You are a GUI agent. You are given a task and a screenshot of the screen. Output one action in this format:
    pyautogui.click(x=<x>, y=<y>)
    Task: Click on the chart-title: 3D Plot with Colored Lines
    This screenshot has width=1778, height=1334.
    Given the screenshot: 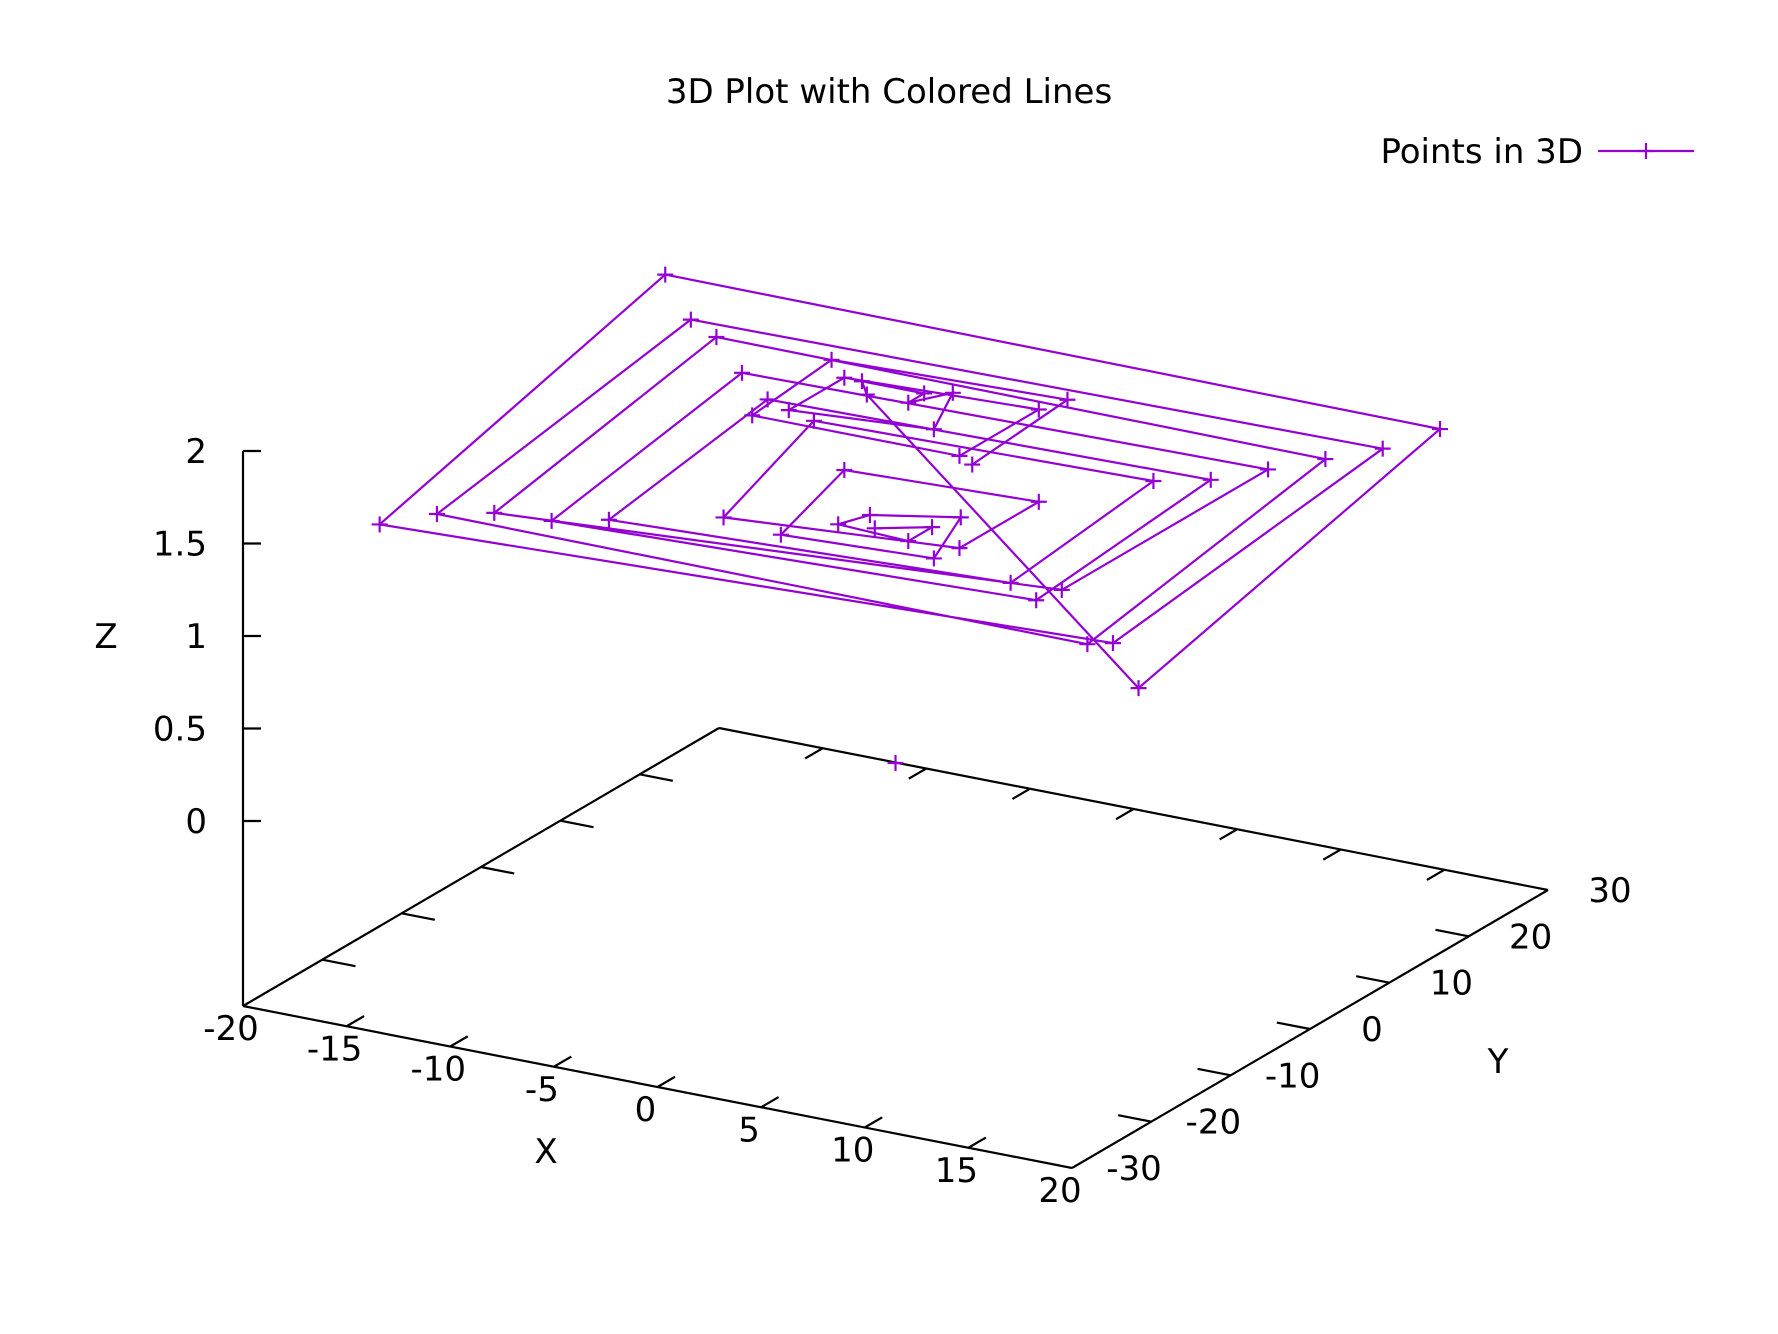 What is the action you would take?
    pyautogui.click(x=889, y=92)
    